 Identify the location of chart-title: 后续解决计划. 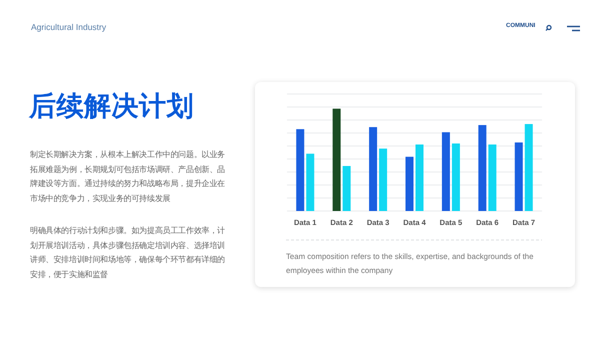
(111, 106).